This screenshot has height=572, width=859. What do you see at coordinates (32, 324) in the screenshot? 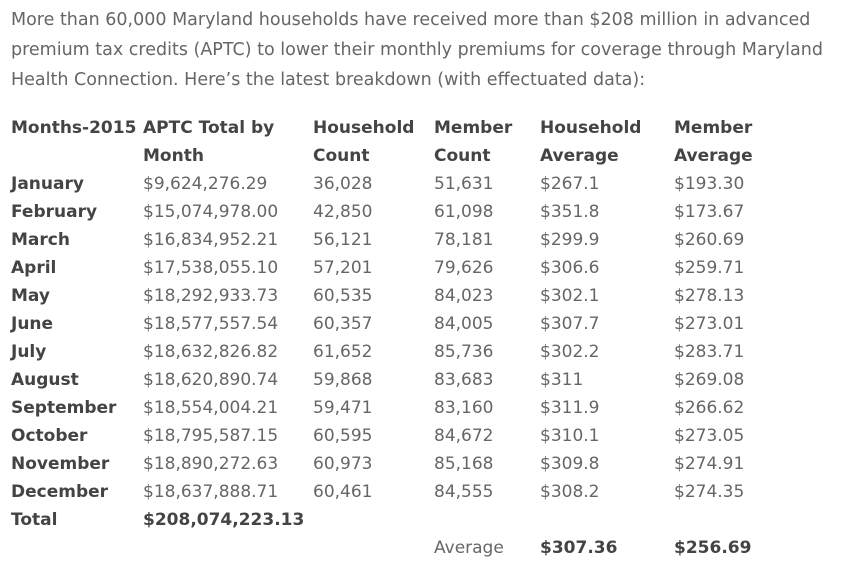
I see `row-label: June` at bounding box center [32, 324].